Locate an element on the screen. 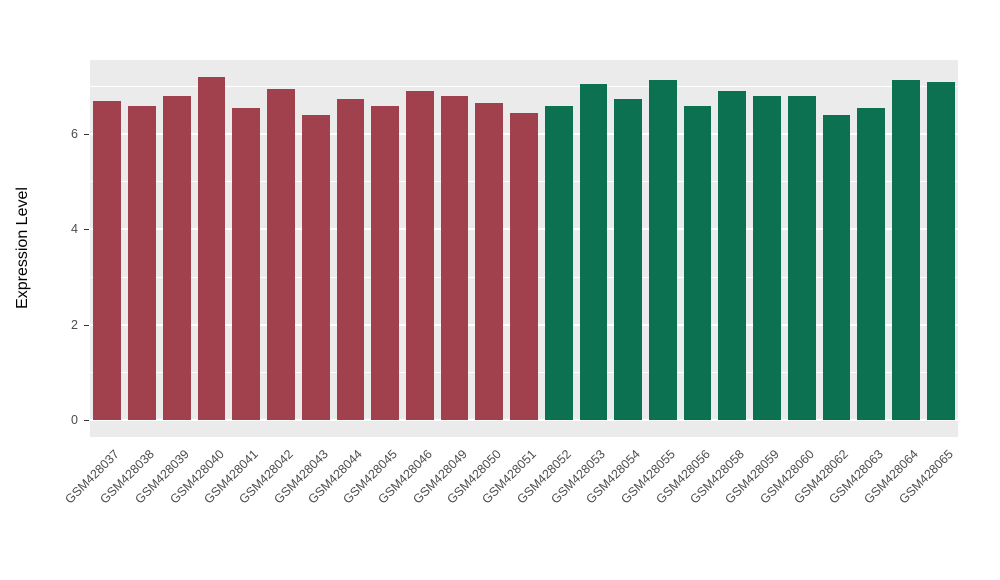 The image size is (1000, 580). bar-GSM428046 is located at coordinates (419, 255).